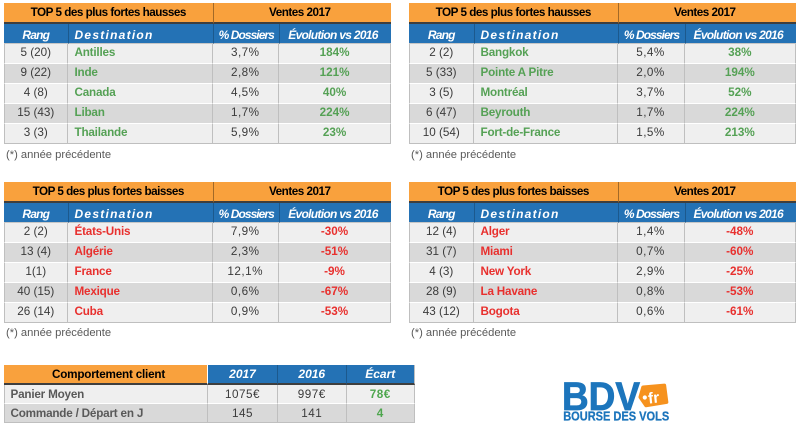 Image resolution: width=800 pixels, height=429 pixels. Describe the element at coordinates (616, 416) in the screenshot. I see `svg-text: BOURSE DES VOLS` at that location.